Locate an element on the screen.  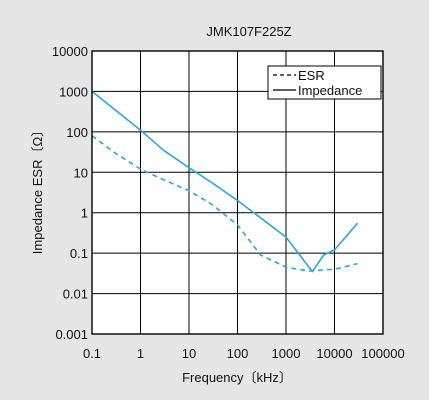
y-tick-label: 0.1 is located at coordinates (79, 253).